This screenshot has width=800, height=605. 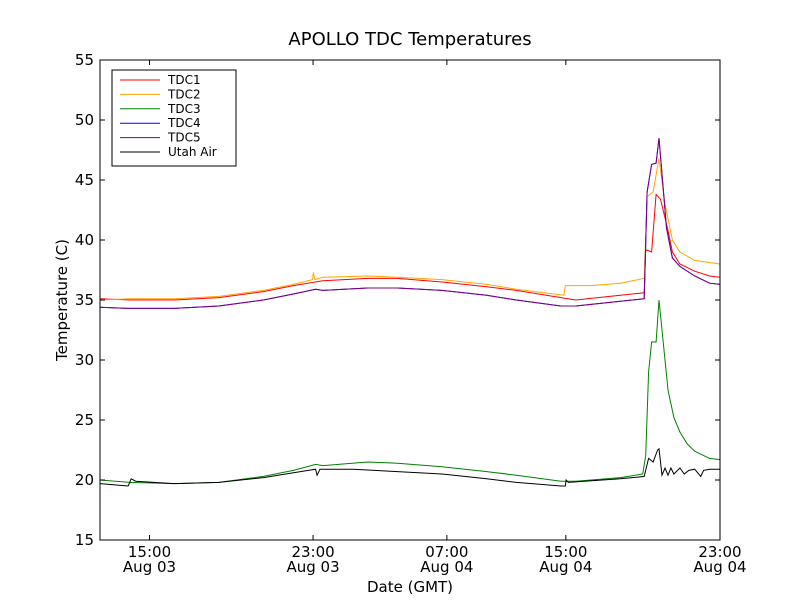 I want to click on y-tick-label: 35, so click(x=84, y=300).